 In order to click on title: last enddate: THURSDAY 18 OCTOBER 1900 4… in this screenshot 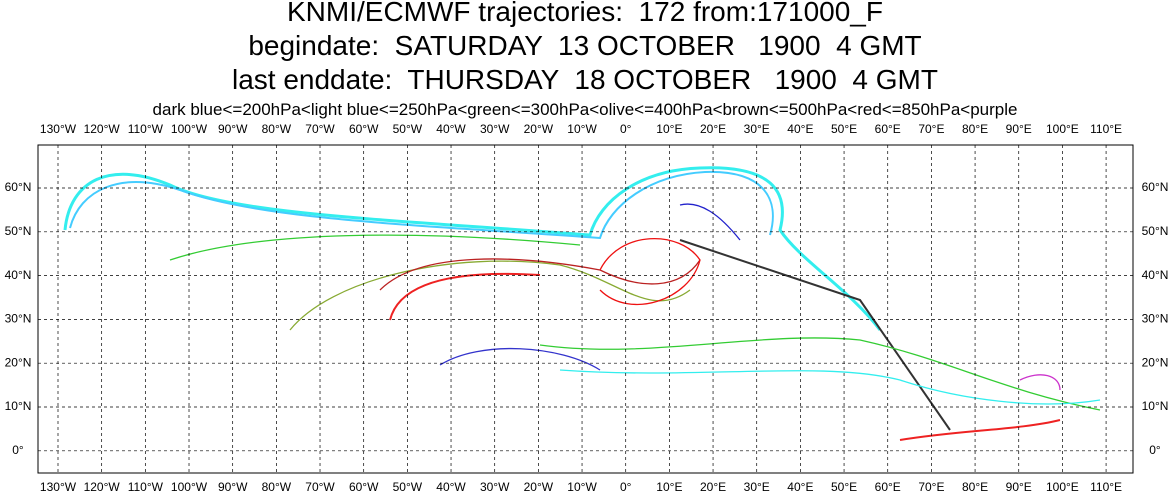, I will do `click(584, 79)`.